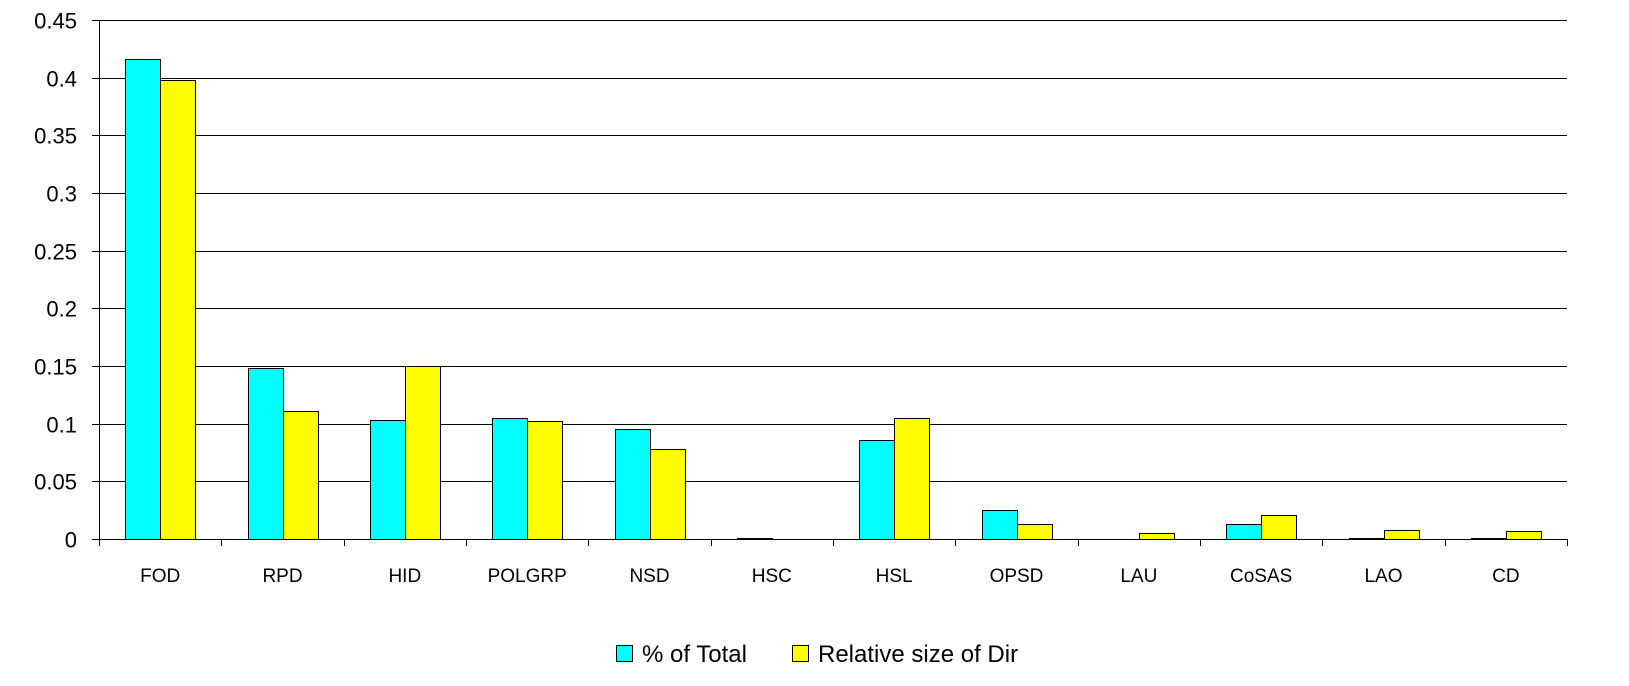 The height and width of the screenshot is (686, 1629). What do you see at coordinates (1157, 536) in the screenshot?
I see `bar-relative-size-lau` at bounding box center [1157, 536].